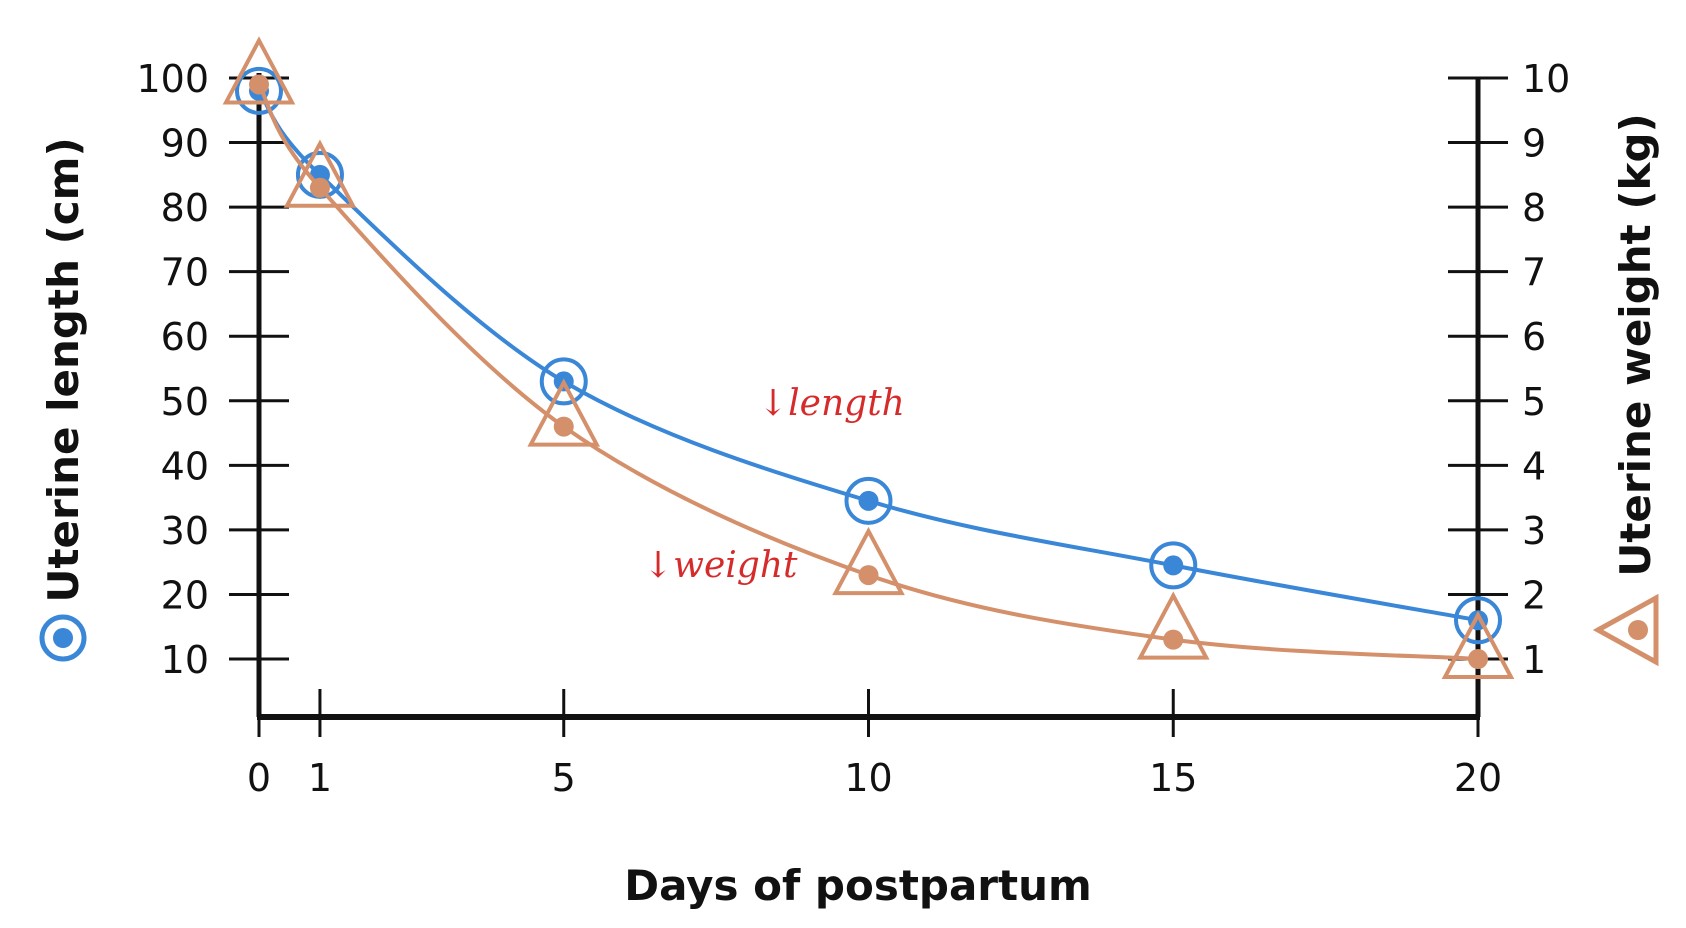 The image size is (1686, 928). What do you see at coordinates (720, 565) in the screenshot?
I see `annotation-weight: ↓weight` at bounding box center [720, 565].